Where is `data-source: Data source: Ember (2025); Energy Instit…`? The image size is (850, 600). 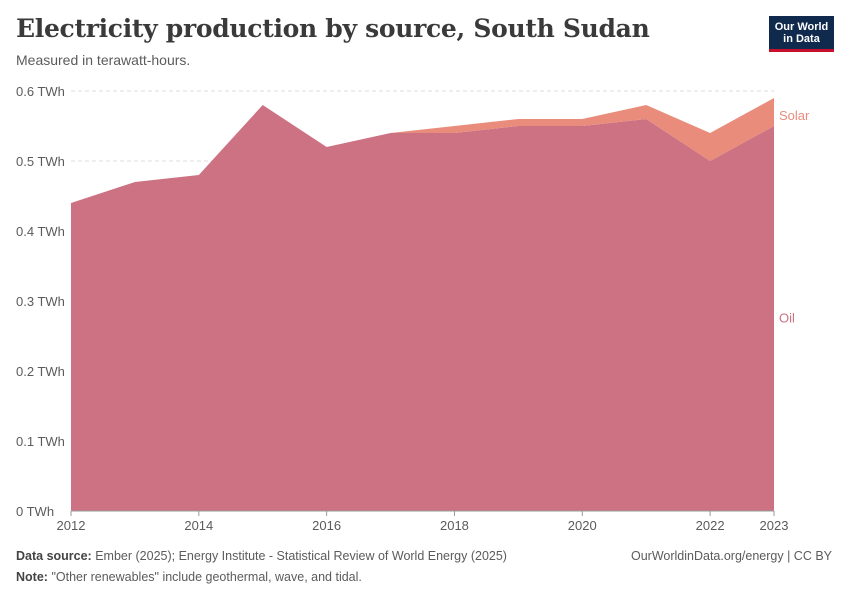
data-source: Data source: Ember (2025); Energy Instit… is located at coordinates (261, 556).